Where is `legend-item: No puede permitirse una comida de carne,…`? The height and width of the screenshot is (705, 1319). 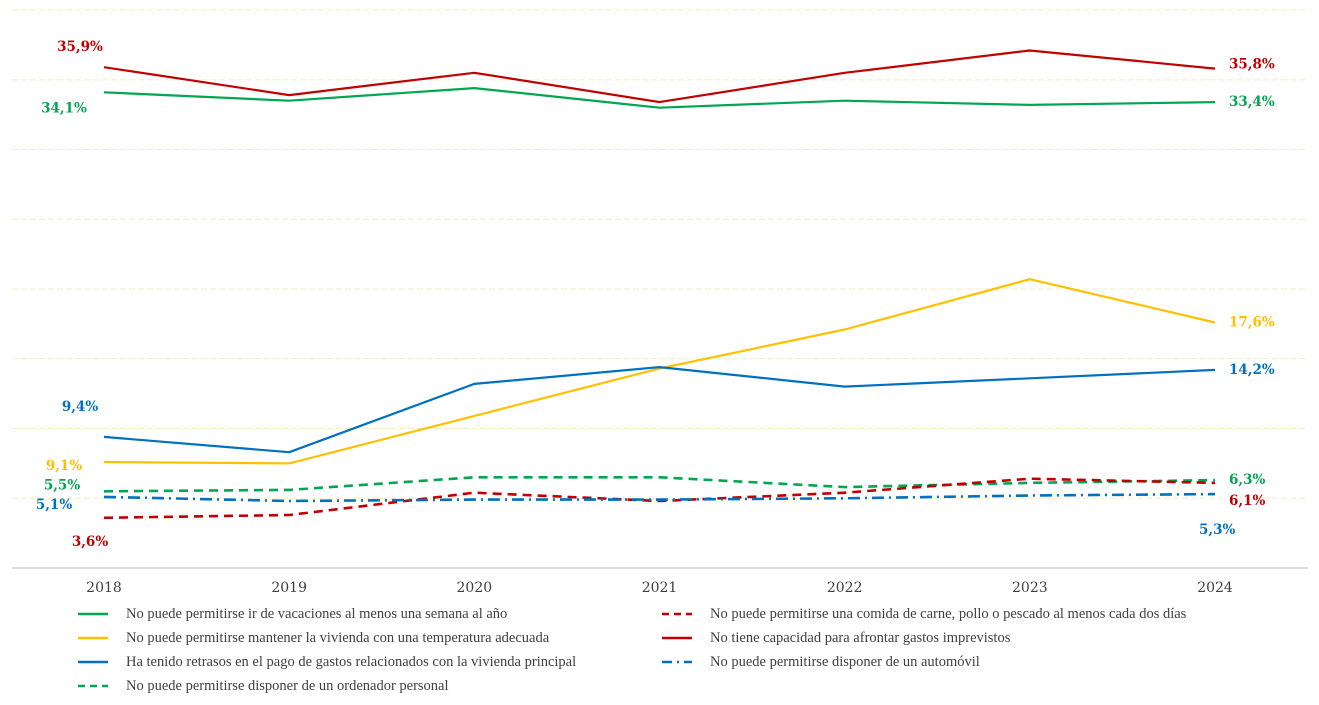 legend-item: No puede permitirse una comida de carne,… is located at coordinates (924, 614).